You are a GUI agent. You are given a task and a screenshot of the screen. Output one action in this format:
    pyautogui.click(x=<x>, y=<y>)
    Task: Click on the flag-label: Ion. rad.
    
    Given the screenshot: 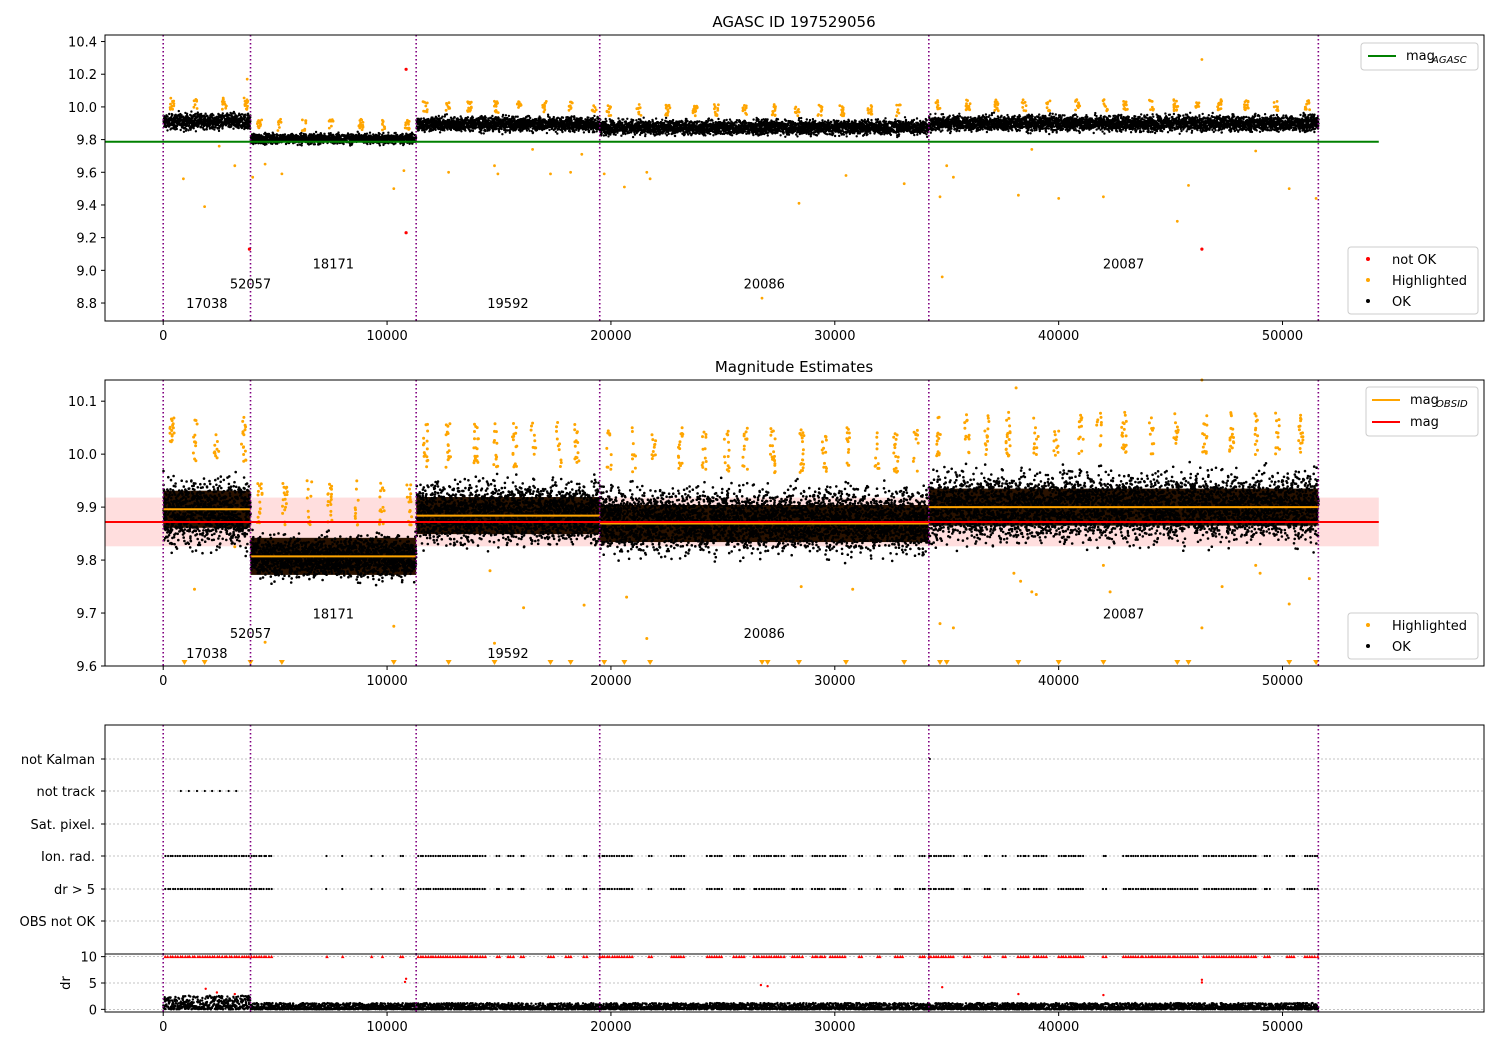 What is the action you would take?
    pyautogui.click(x=68, y=857)
    